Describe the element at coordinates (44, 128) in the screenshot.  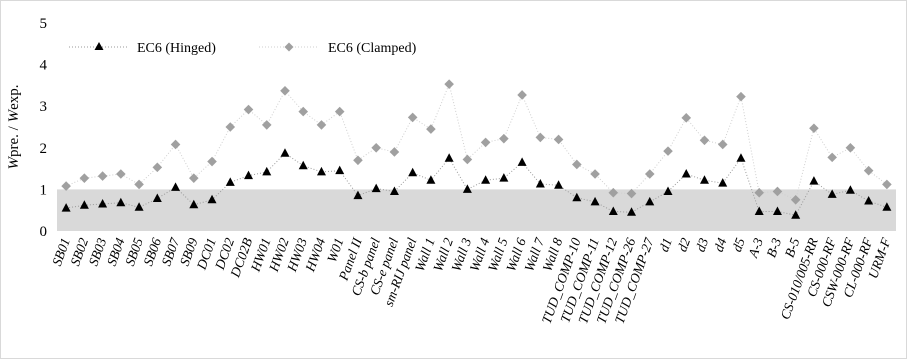
I see `axis-layer: 0 1 2 3 4 5` at that location.